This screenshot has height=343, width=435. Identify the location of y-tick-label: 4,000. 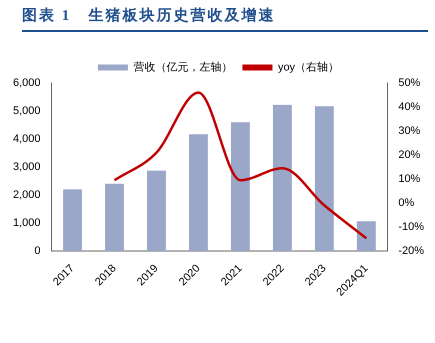
(26, 139).